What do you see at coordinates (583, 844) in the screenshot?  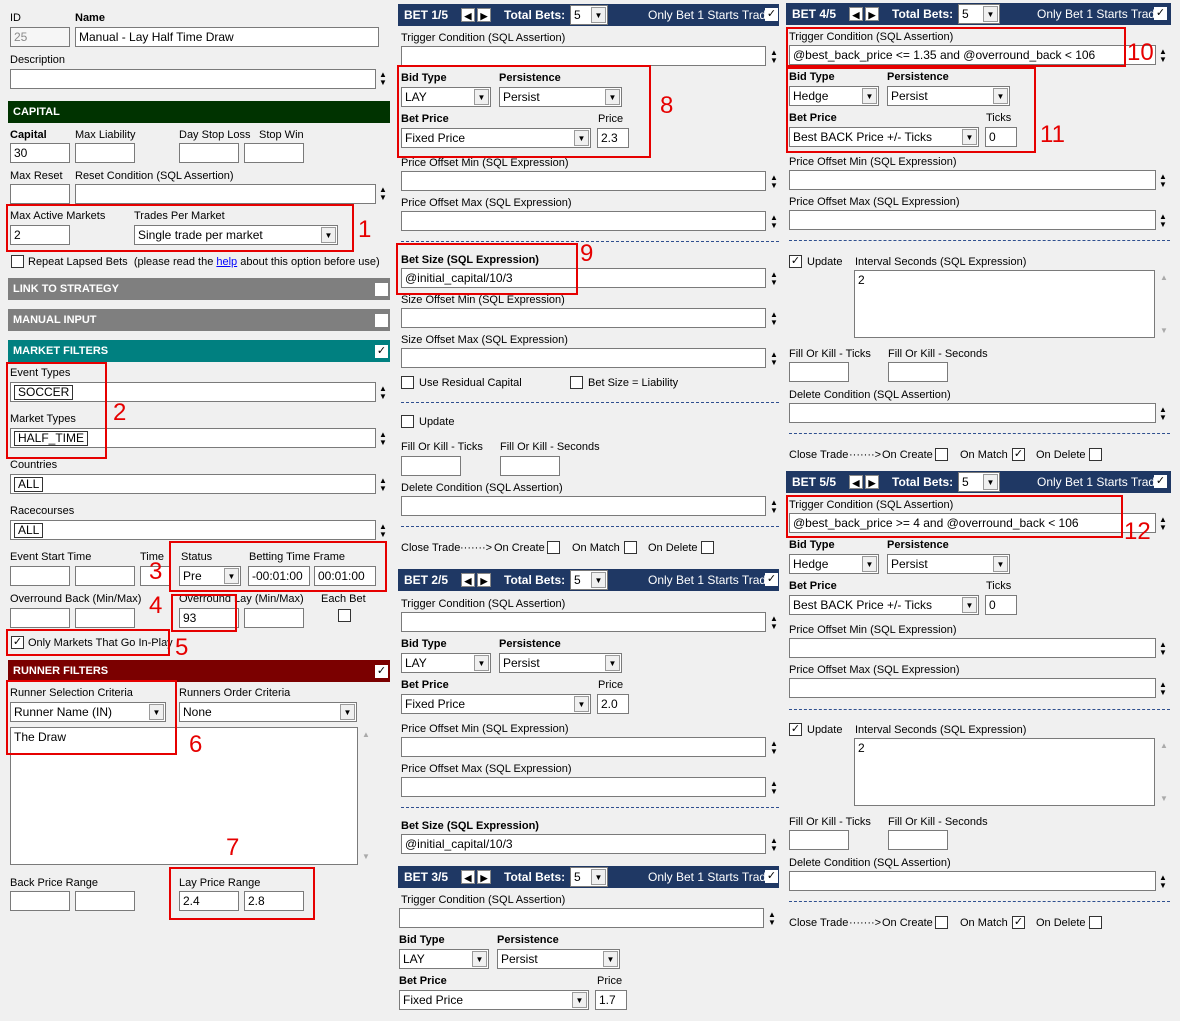 I see `bet2-bet-size-field: @initial_capital/10/3` at bounding box center [583, 844].